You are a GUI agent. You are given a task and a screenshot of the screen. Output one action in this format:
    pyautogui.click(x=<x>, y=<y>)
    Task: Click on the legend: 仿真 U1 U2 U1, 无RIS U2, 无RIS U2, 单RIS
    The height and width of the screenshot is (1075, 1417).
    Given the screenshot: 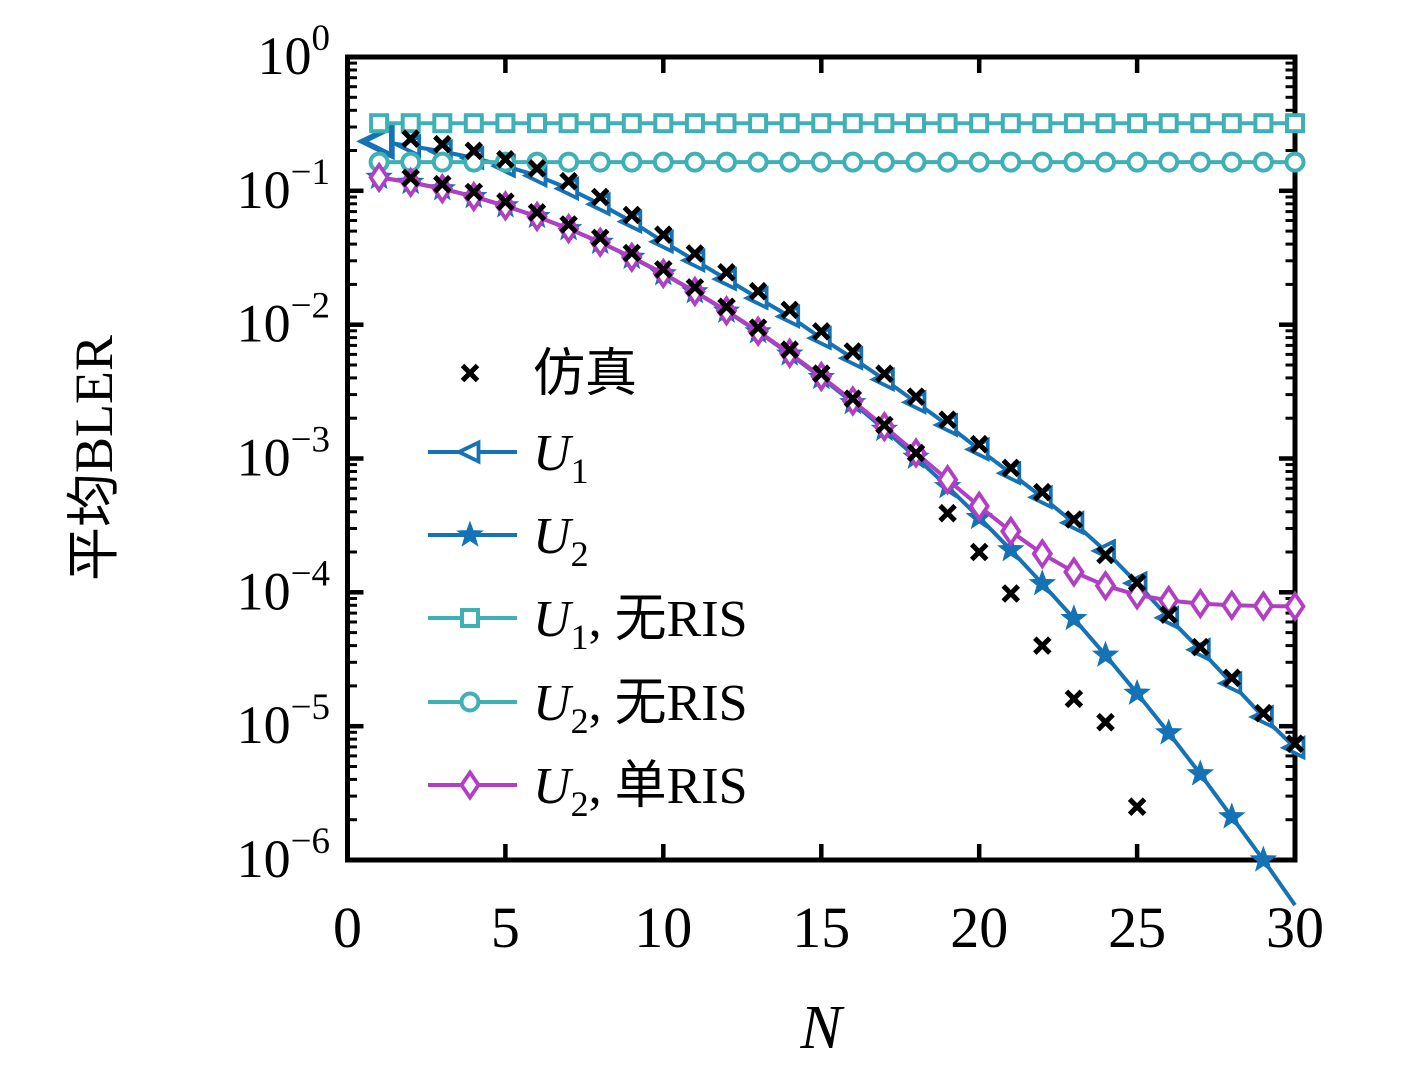 What is the action you would take?
    pyautogui.click(x=587, y=585)
    